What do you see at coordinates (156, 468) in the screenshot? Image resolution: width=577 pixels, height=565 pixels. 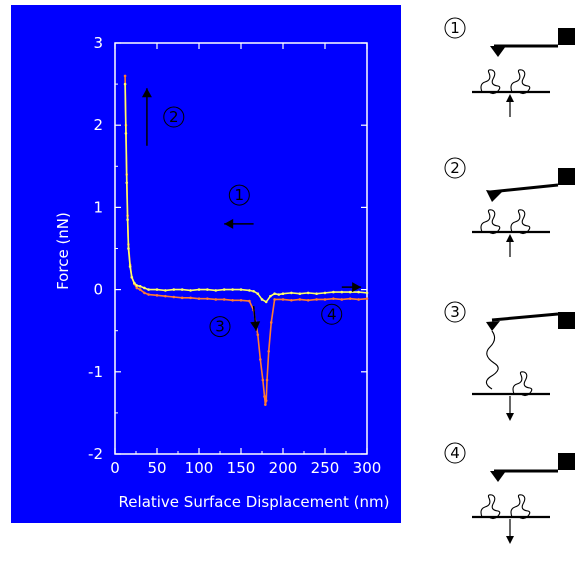 I see `x-tick-label: 50` at bounding box center [156, 468].